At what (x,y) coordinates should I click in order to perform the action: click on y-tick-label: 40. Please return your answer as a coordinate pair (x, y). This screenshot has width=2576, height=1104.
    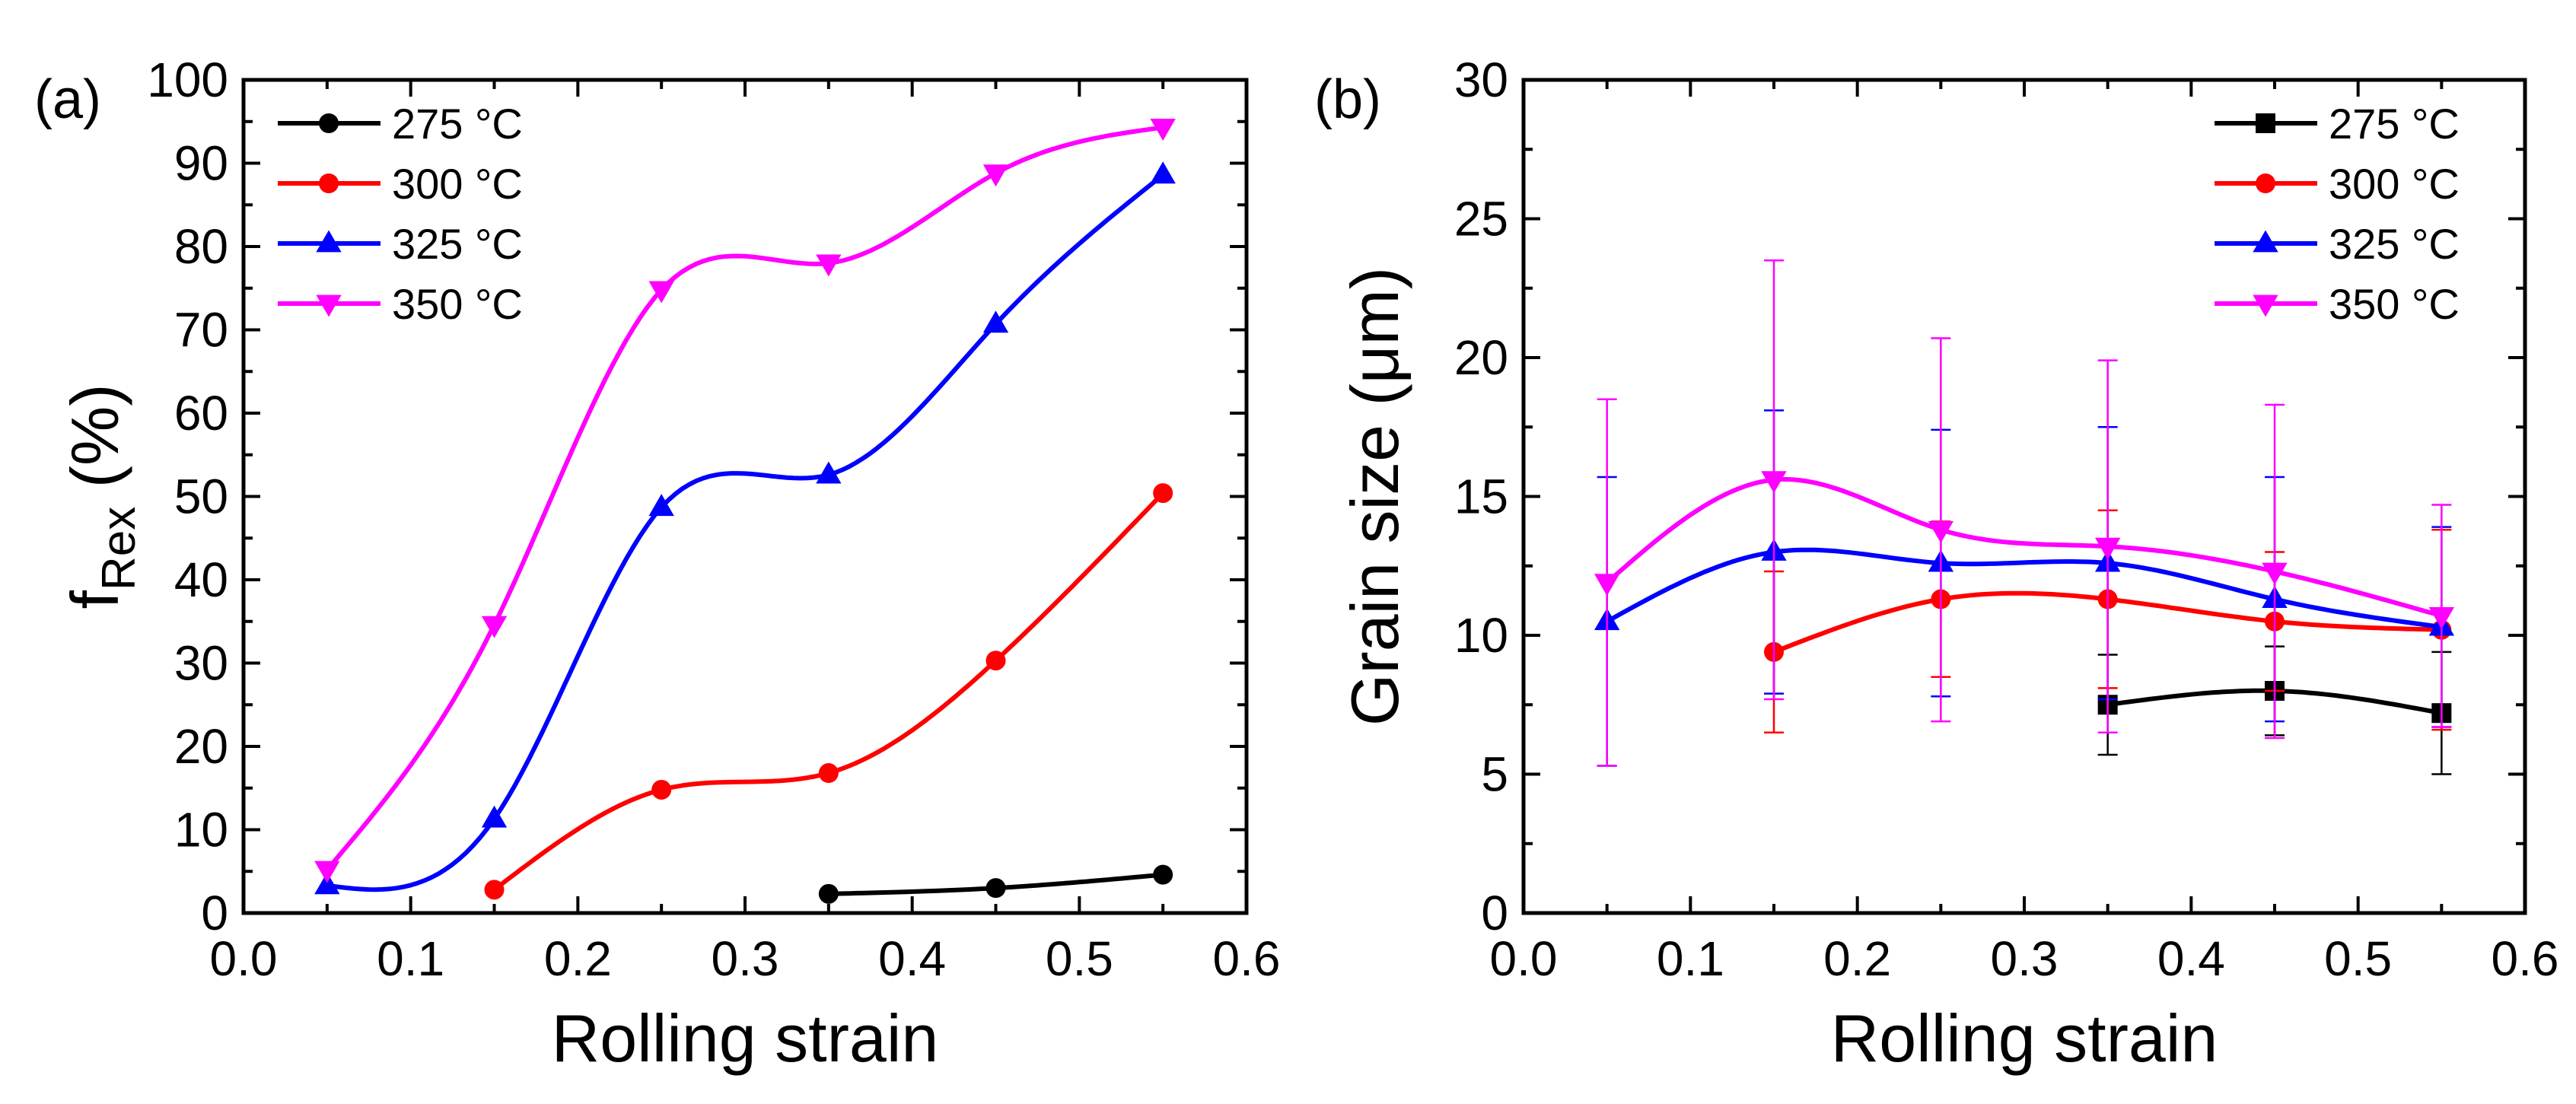
    Looking at the image, I should click on (201, 579).